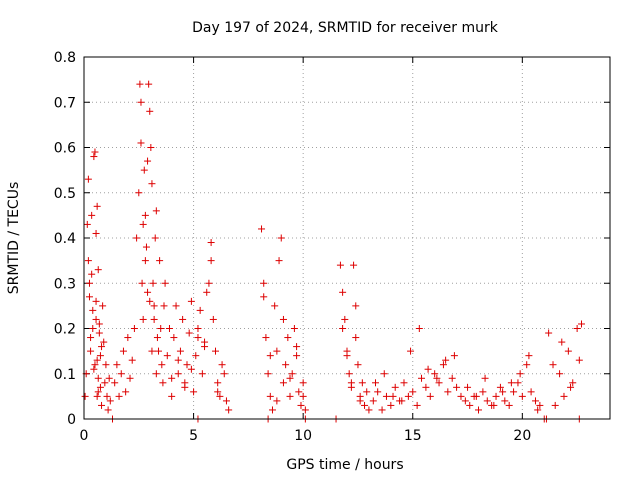 Image resolution: width=640 pixels, height=480 pixels. I want to click on y-tick-label: 0.8, so click(65, 58).